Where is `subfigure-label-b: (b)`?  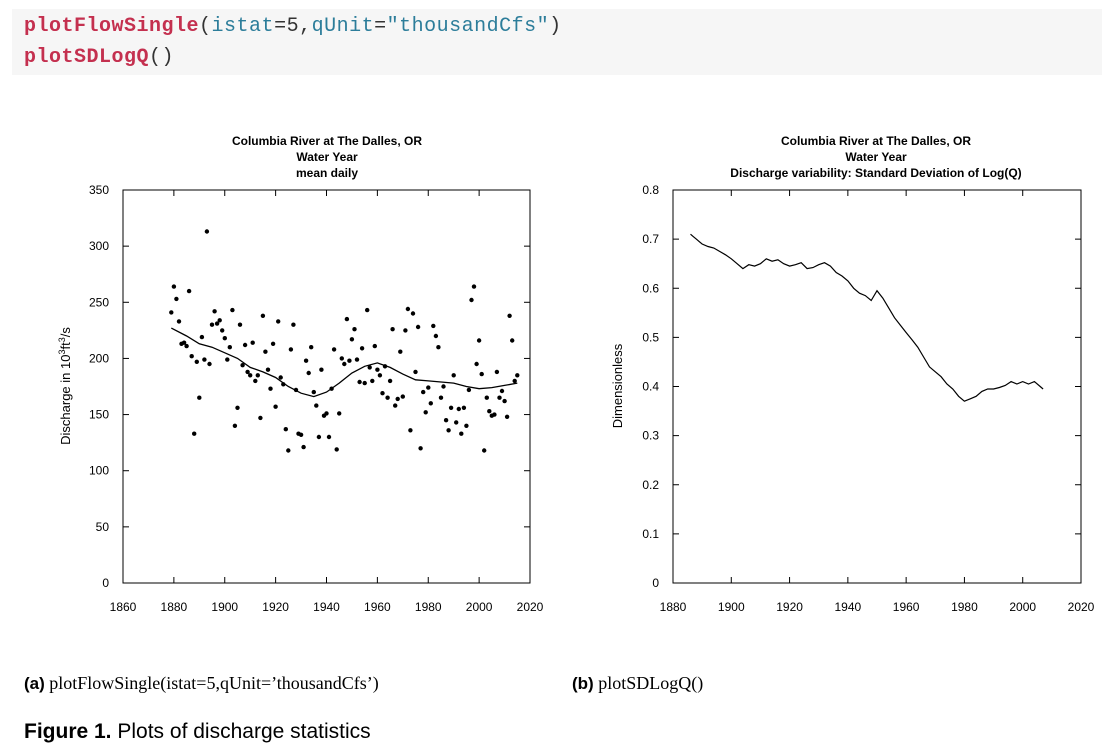 subfigure-label-b: (b) is located at coordinates (583, 683).